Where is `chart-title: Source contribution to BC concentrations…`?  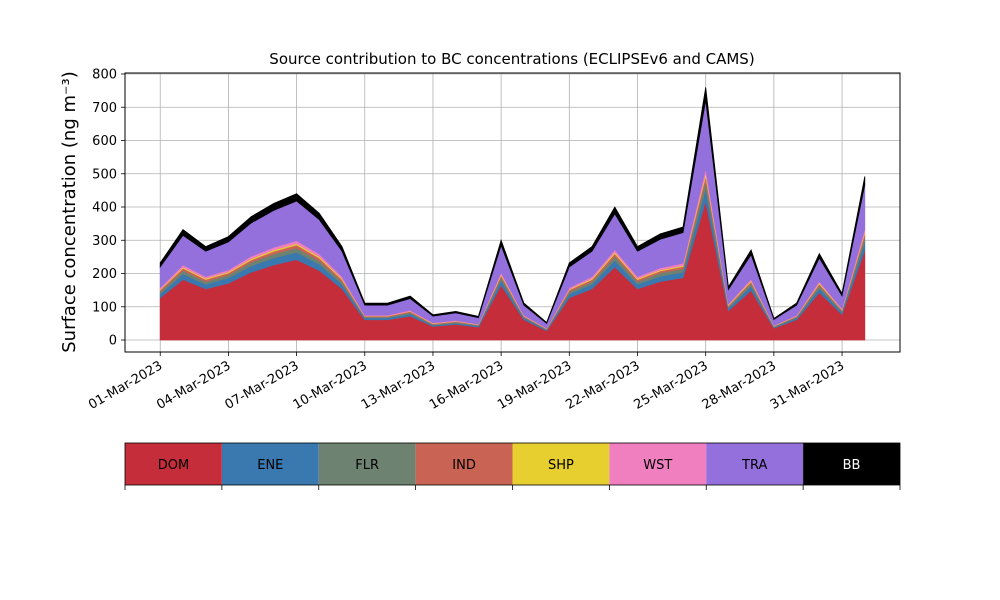 chart-title: Source contribution to BC concentrations… is located at coordinates (511, 59).